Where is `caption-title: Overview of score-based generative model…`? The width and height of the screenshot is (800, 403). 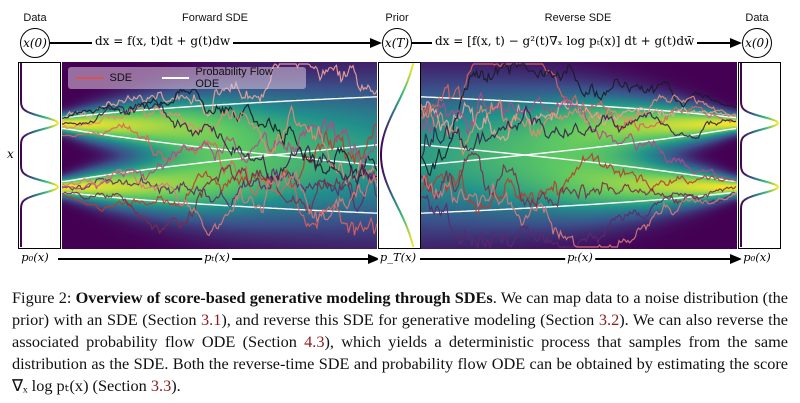 caption-title: Overview of score-based generative model… is located at coordinates (284, 297).